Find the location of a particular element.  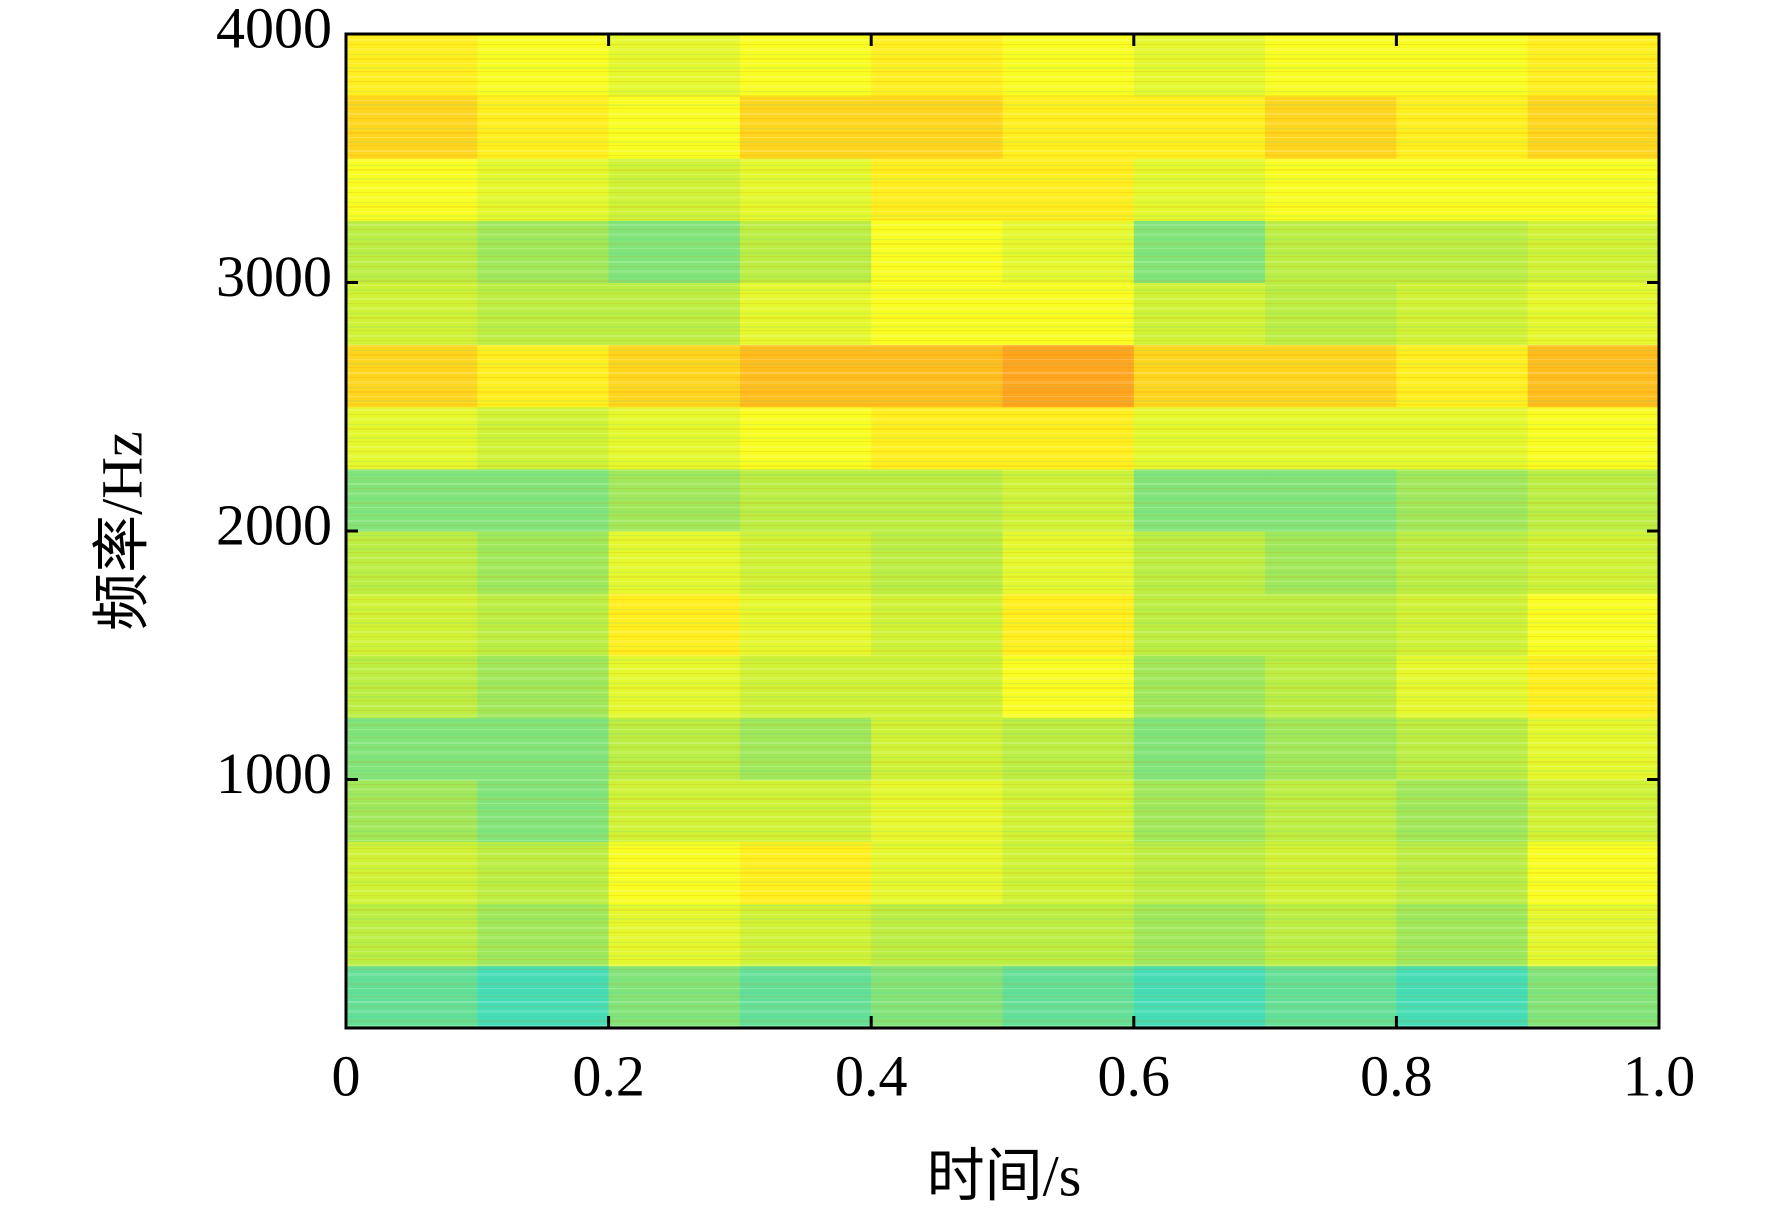

y-tick-label: 3000 is located at coordinates (274, 276).